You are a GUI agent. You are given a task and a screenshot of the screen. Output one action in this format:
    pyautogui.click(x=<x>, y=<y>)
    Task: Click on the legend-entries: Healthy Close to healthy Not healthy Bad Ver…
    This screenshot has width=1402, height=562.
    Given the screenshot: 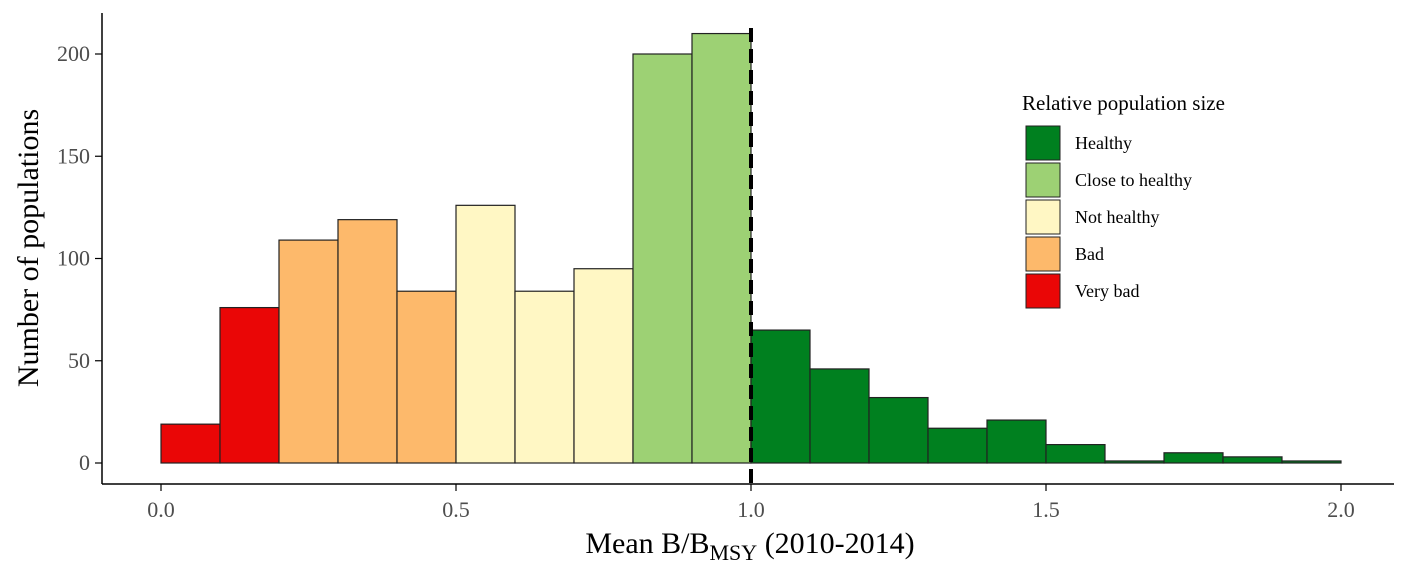 What is the action you would take?
    pyautogui.click(x=1108, y=217)
    